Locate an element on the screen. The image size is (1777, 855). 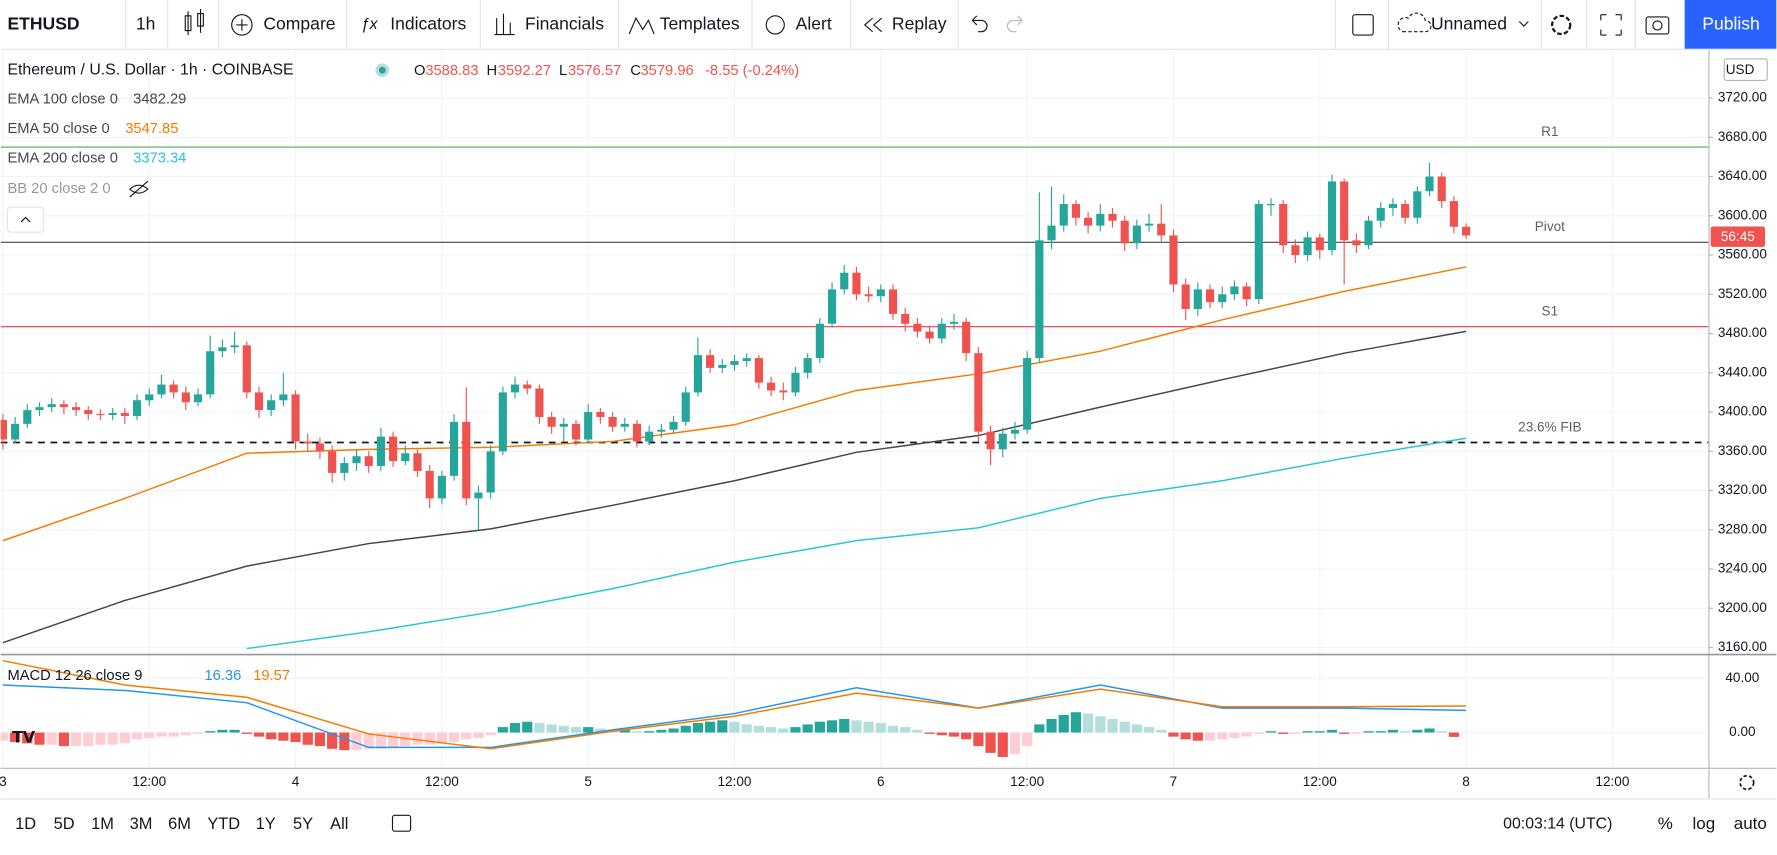
y-tick-label: 3320.00 is located at coordinates (1743, 489).